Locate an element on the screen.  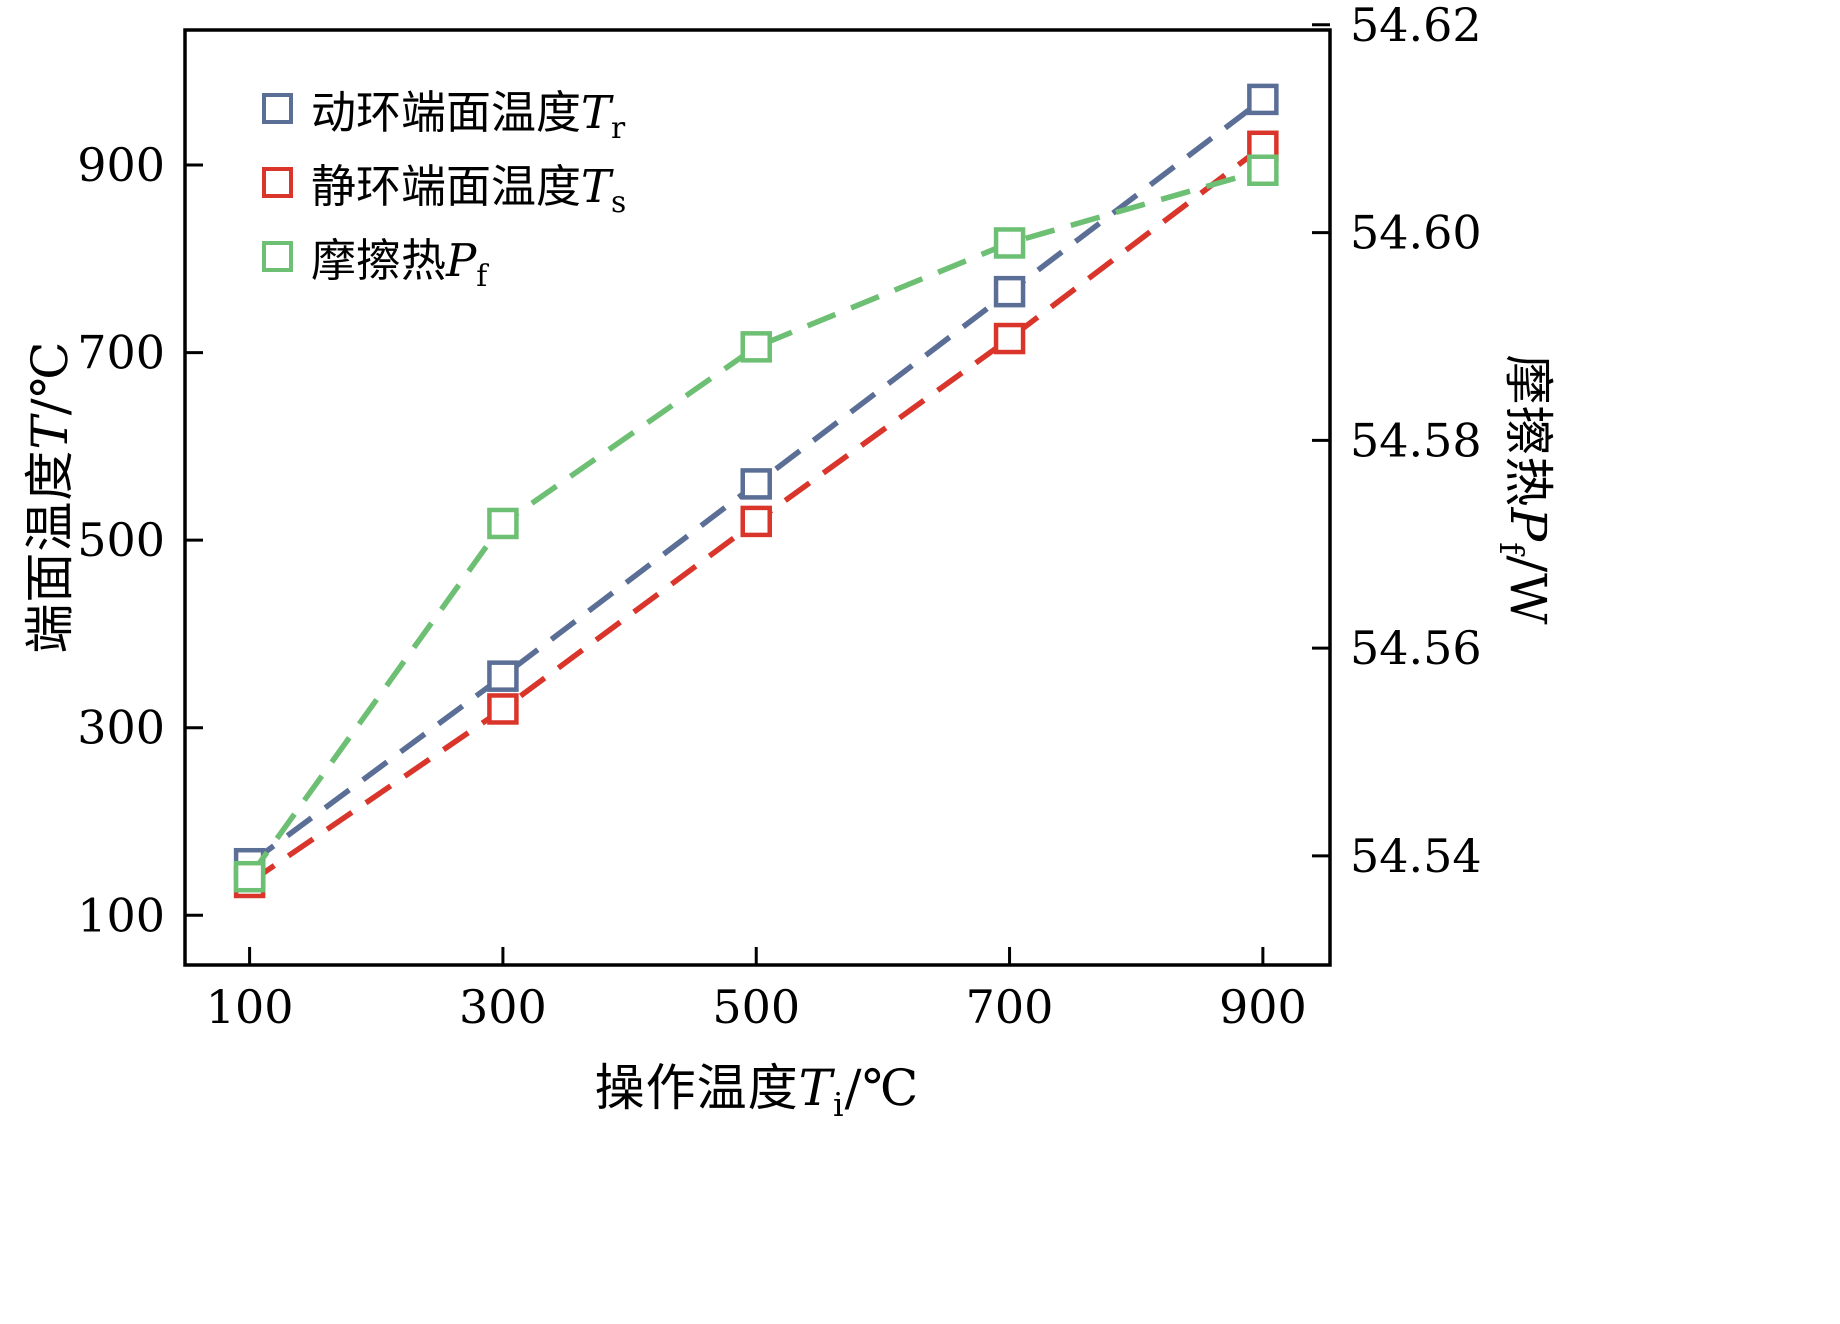
left-y-tick-label: 500 is located at coordinates (121, 540).